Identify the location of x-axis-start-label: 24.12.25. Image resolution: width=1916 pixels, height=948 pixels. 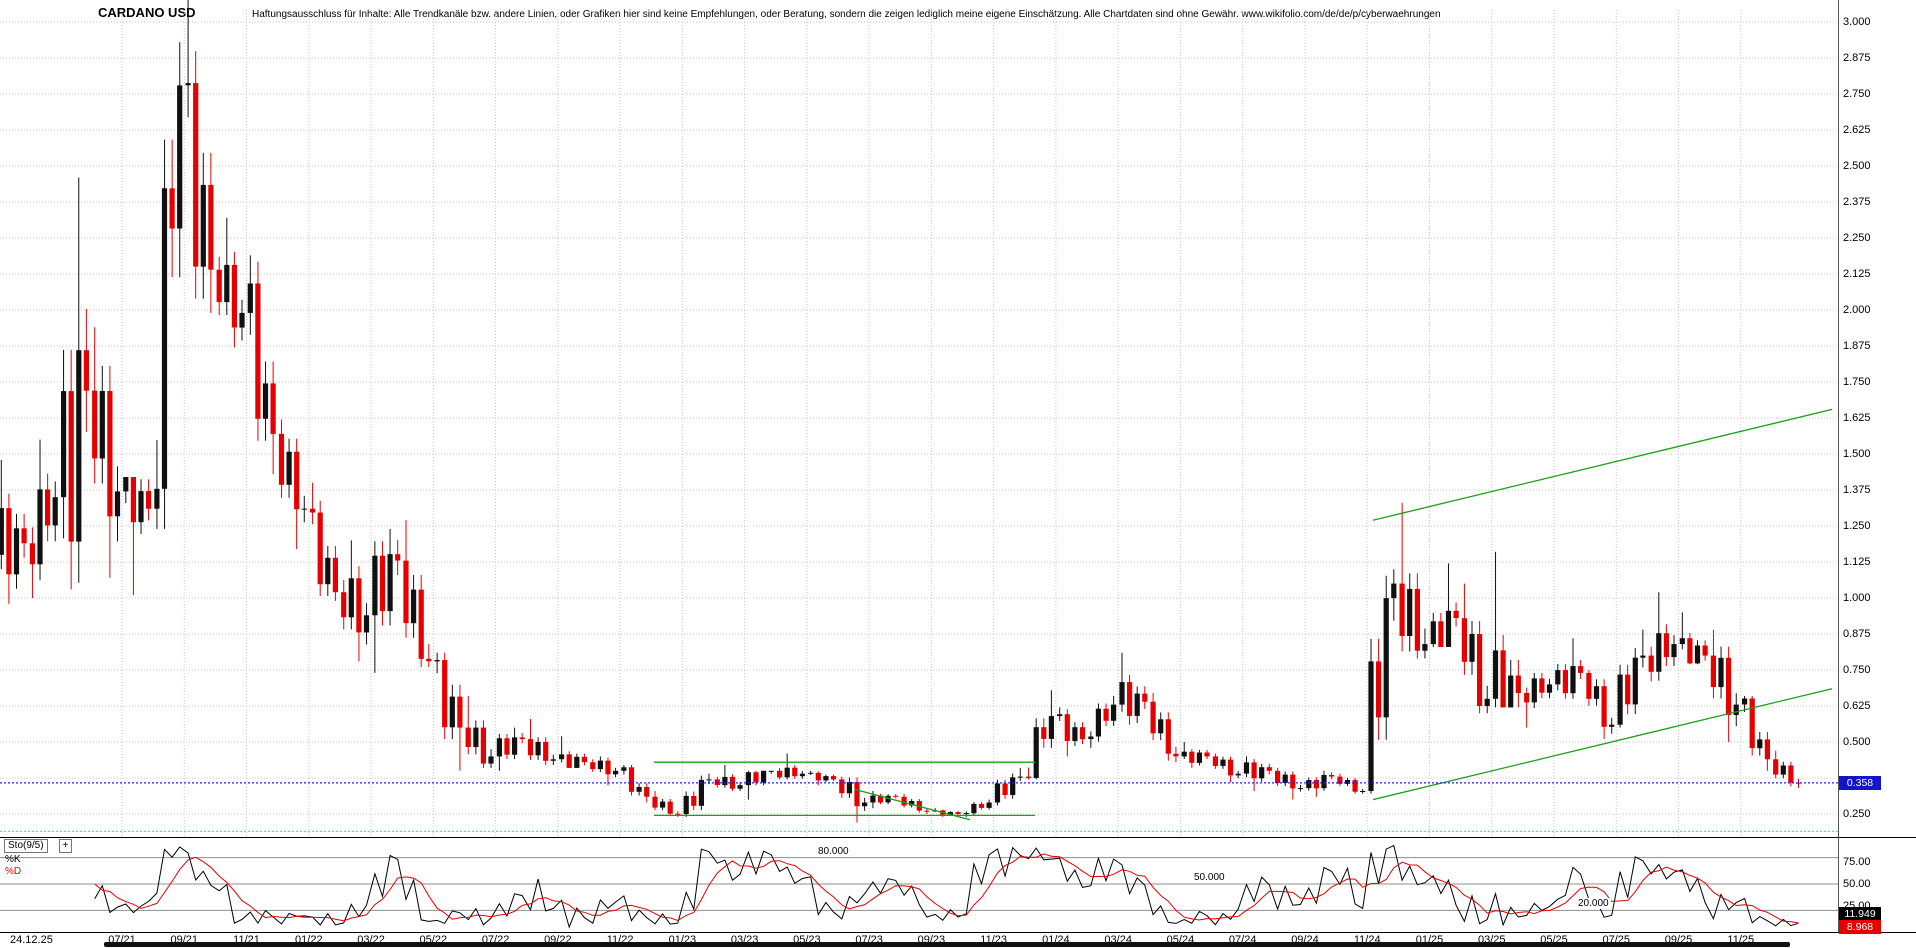
(31, 940).